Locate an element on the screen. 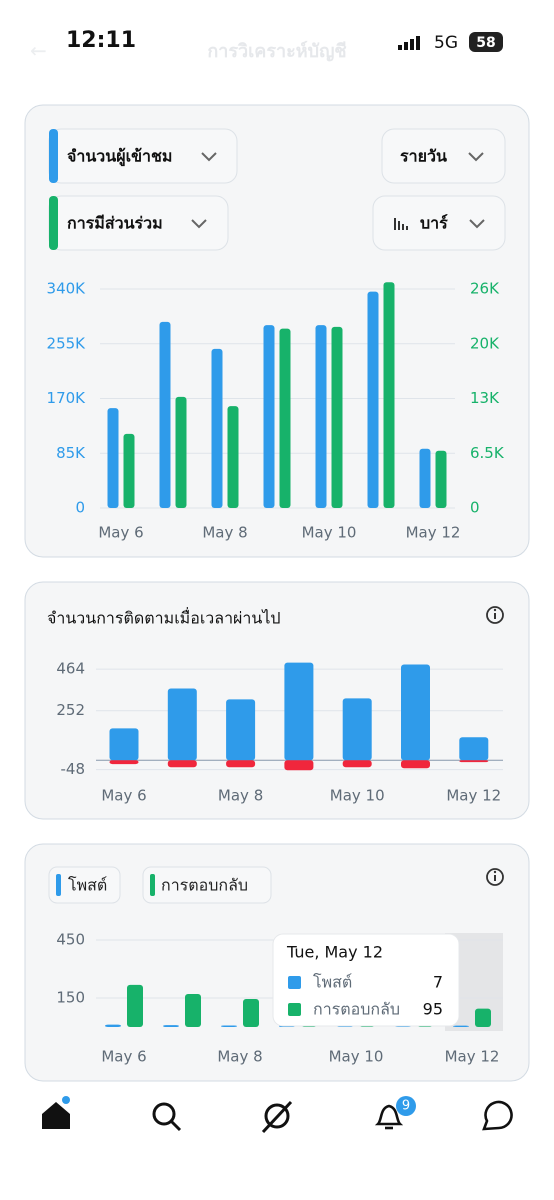 The height and width of the screenshot is (1200, 554). y-tick-label: 450 is located at coordinates (70, 940).